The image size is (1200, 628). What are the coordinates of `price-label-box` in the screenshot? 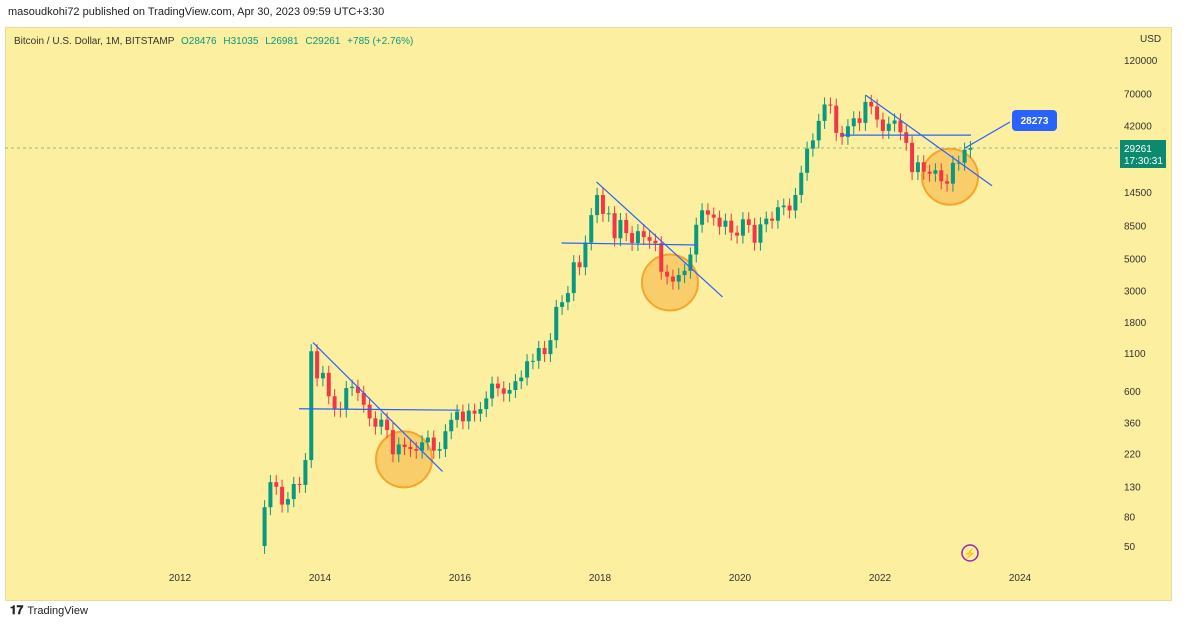 It's located at (1034, 120).